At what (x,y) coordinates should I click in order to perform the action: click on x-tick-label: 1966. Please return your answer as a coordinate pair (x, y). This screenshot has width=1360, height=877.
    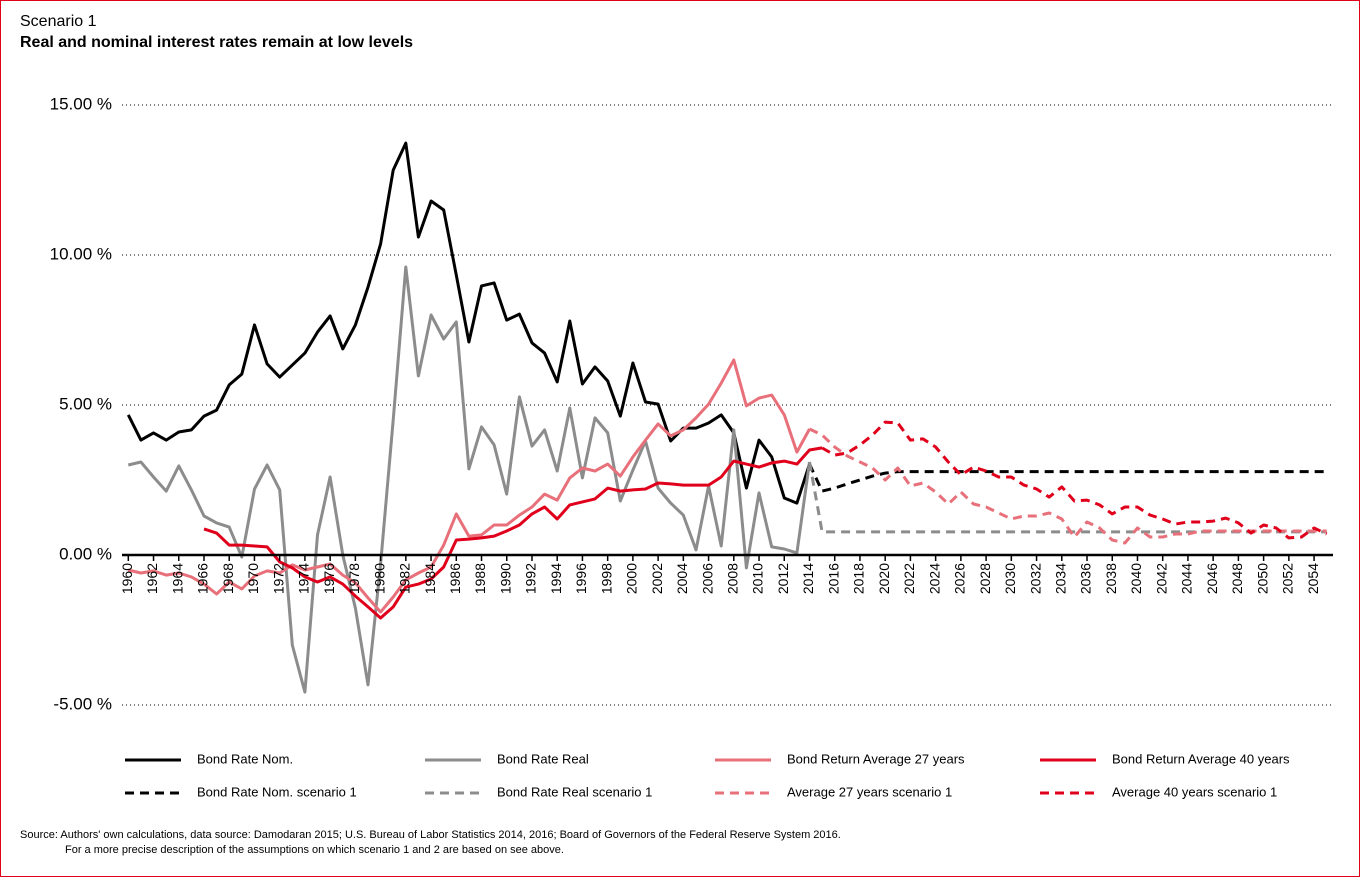
    Looking at the image, I should click on (203, 578).